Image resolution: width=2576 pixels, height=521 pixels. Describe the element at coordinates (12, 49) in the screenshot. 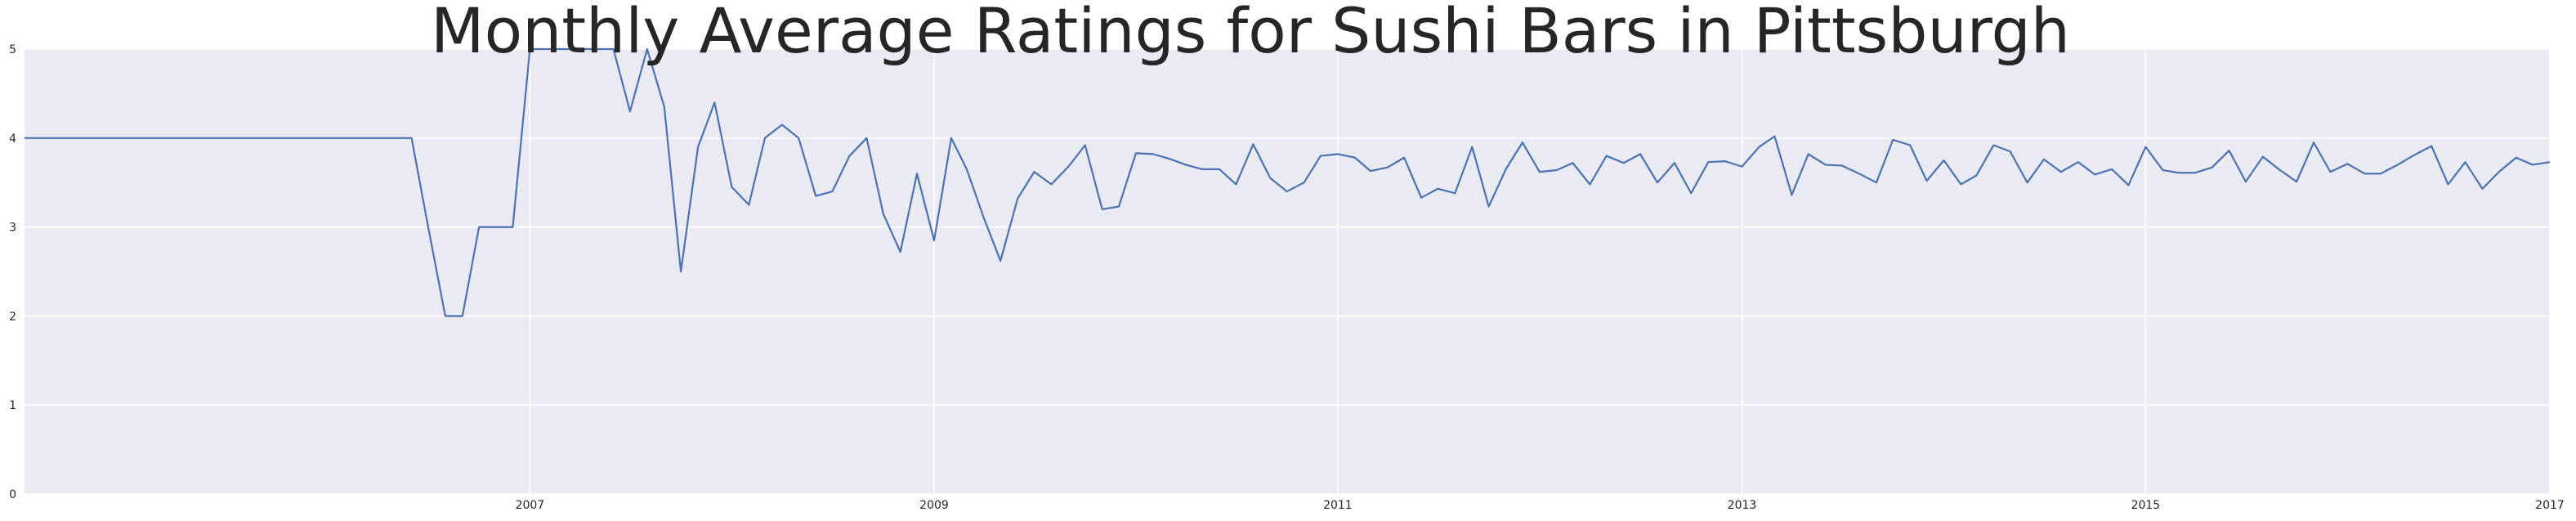

I see `y-tick-label: 5` at that location.